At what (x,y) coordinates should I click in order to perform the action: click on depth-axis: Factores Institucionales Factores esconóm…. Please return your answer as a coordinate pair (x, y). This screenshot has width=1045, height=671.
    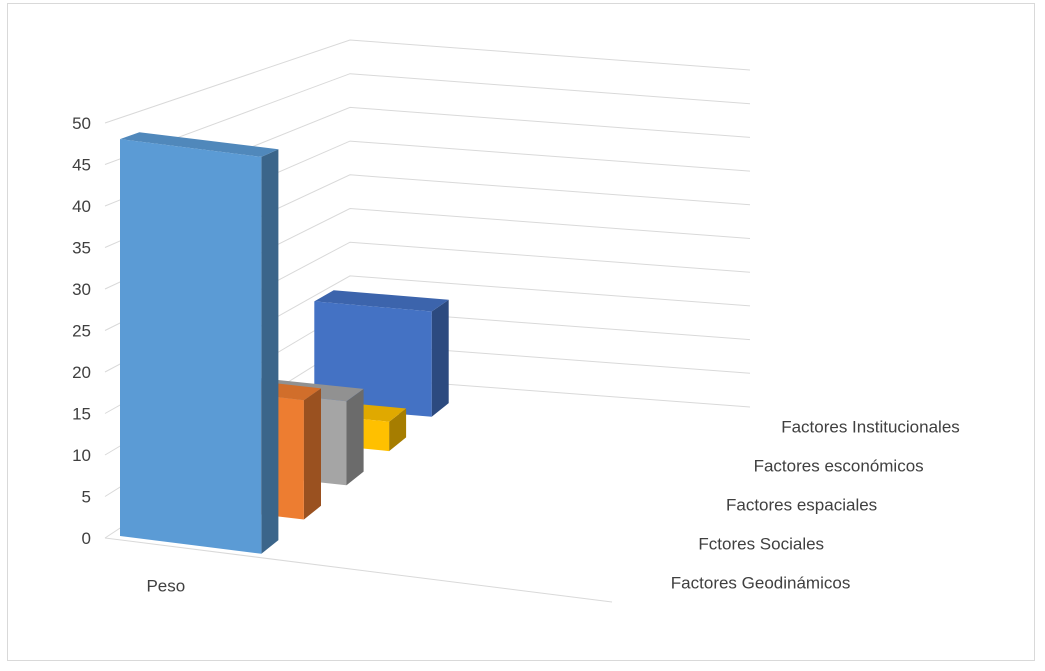
    Looking at the image, I should click on (815, 505).